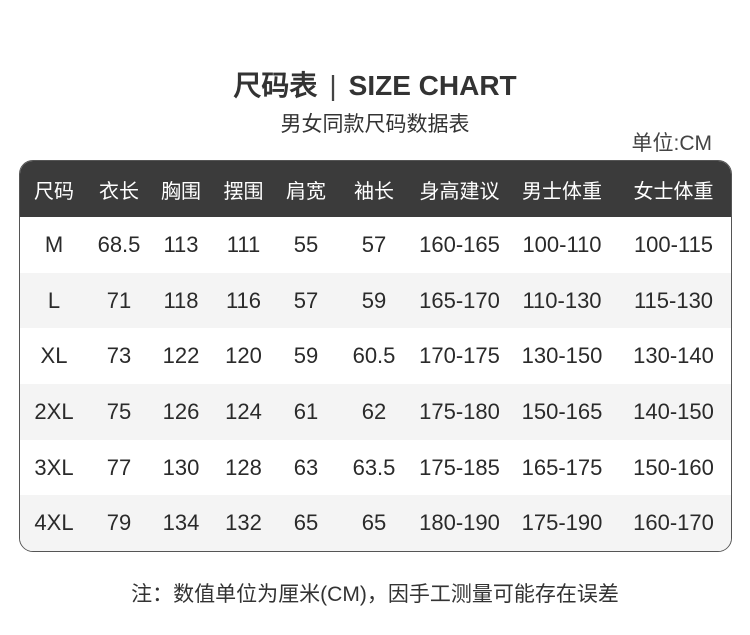 The width and height of the screenshot is (750, 635). Describe the element at coordinates (459, 467) in the screenshot. I see `table-cell: 175-185` at that location.